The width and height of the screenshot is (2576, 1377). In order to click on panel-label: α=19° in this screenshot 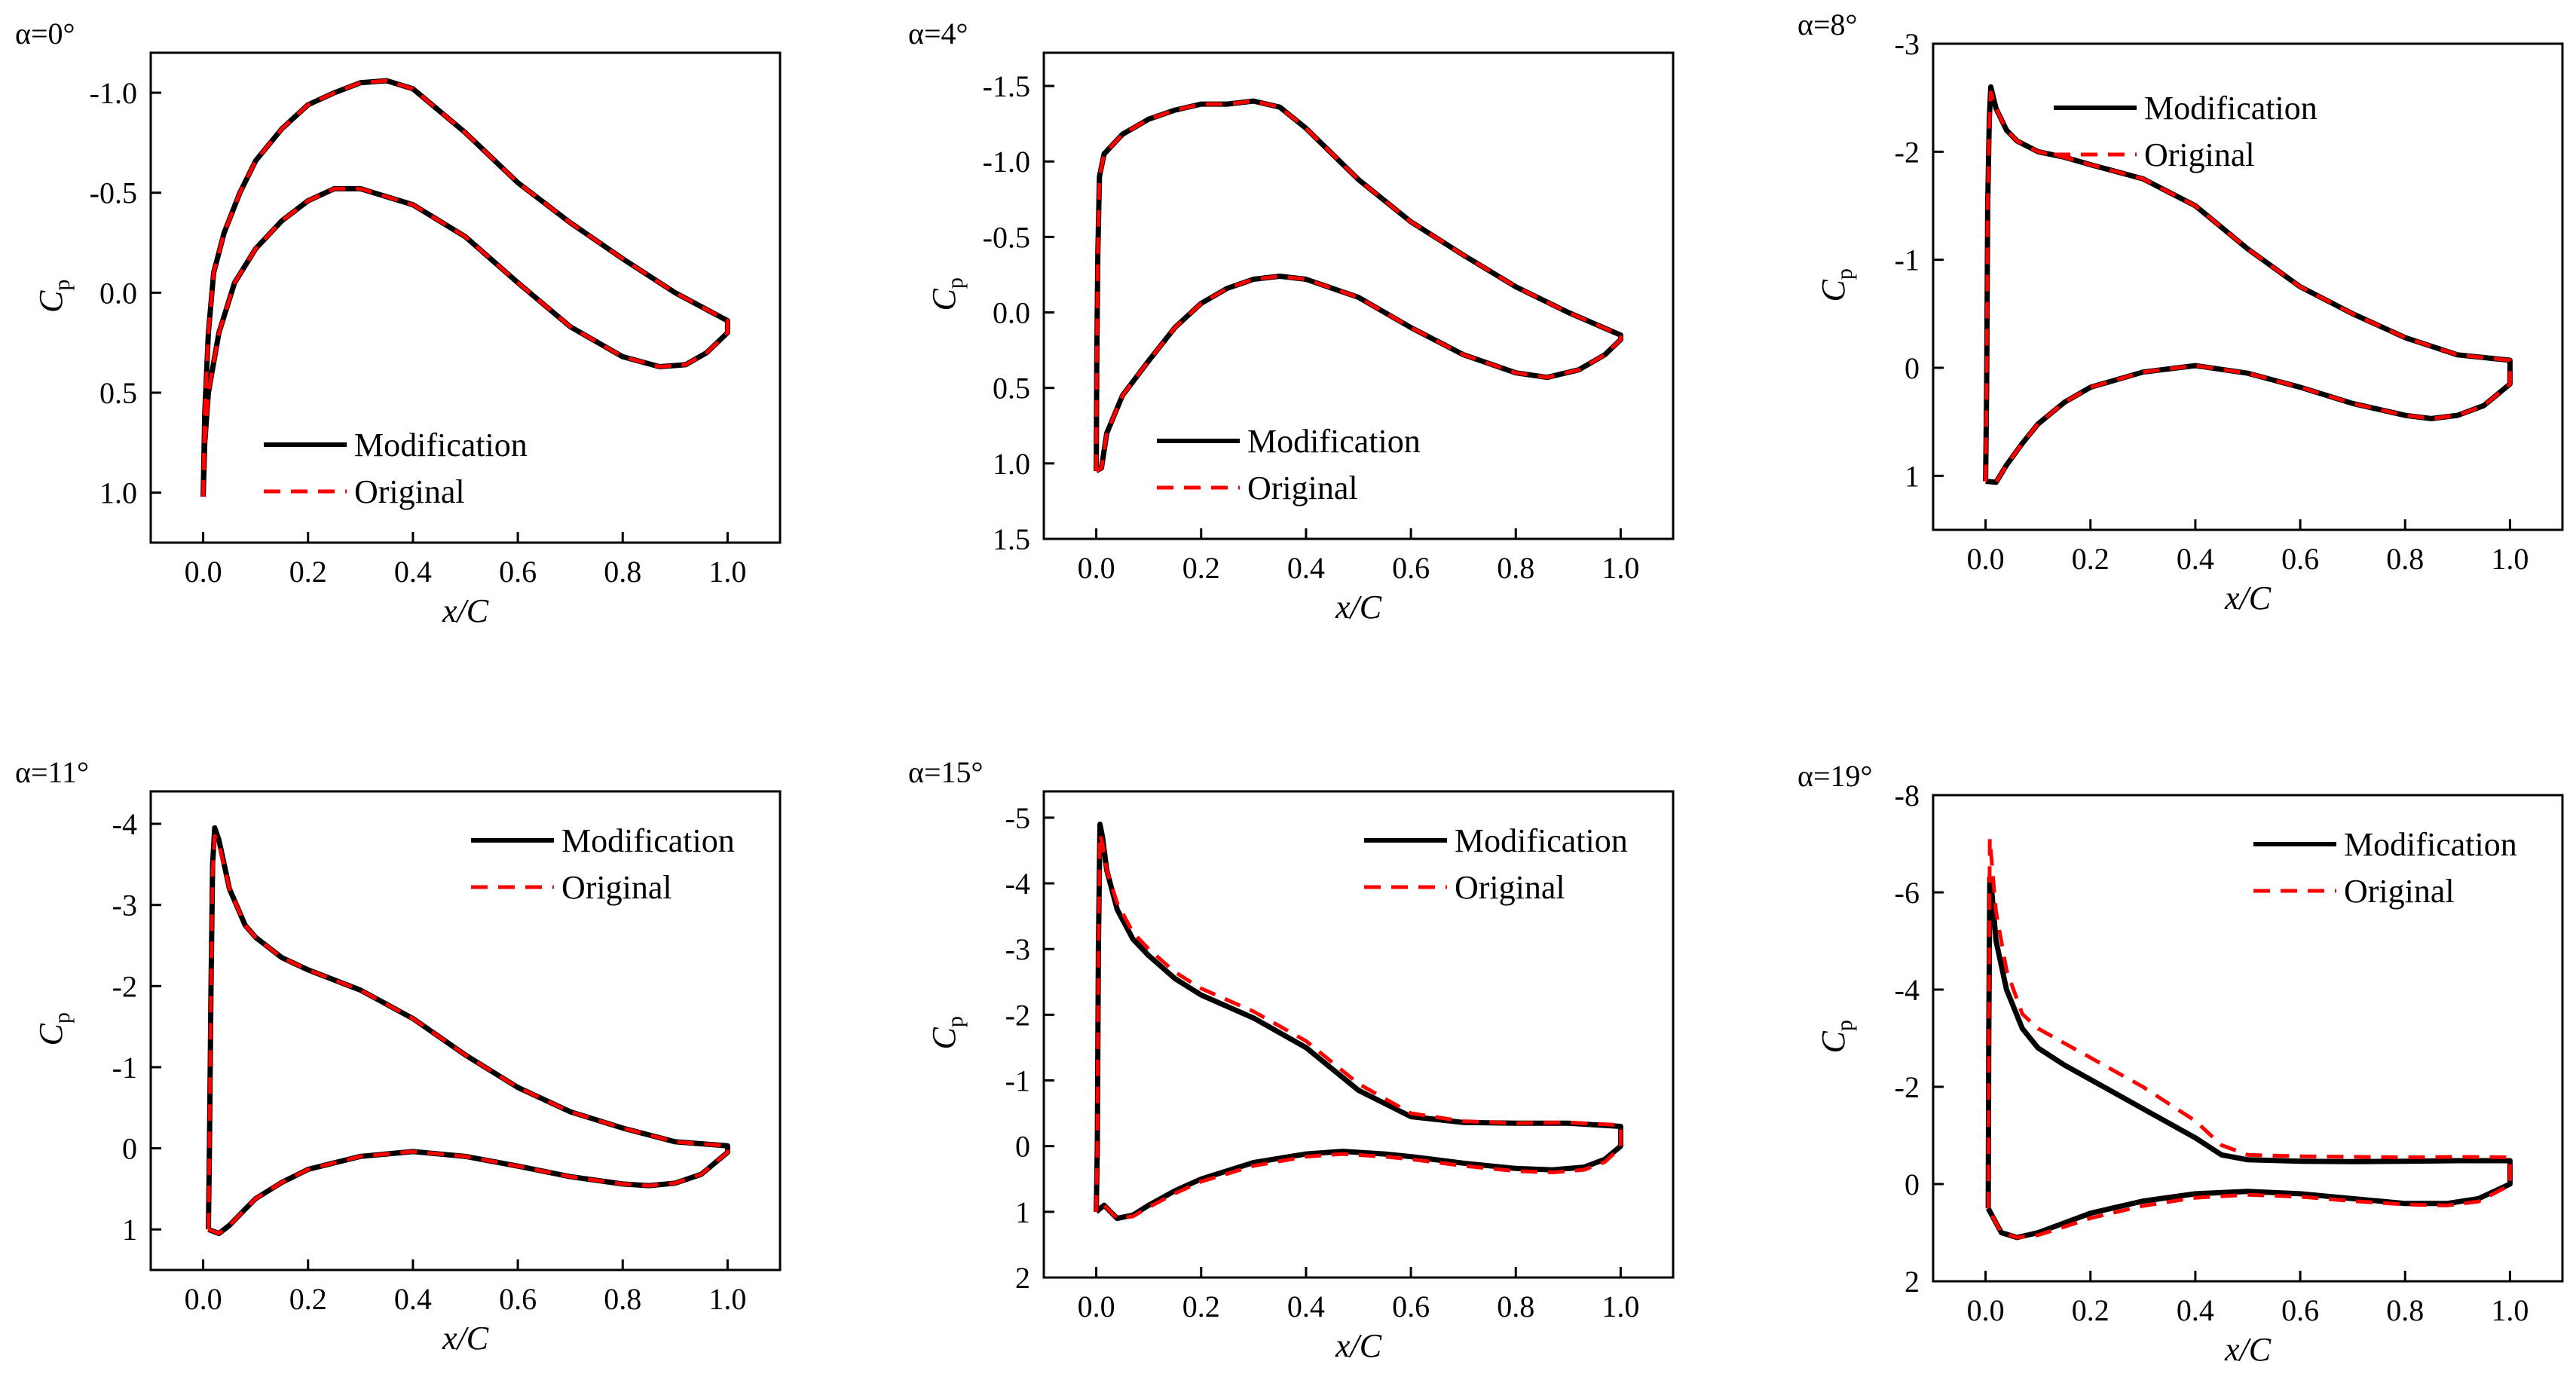, I will do `click(1835, 776)`.